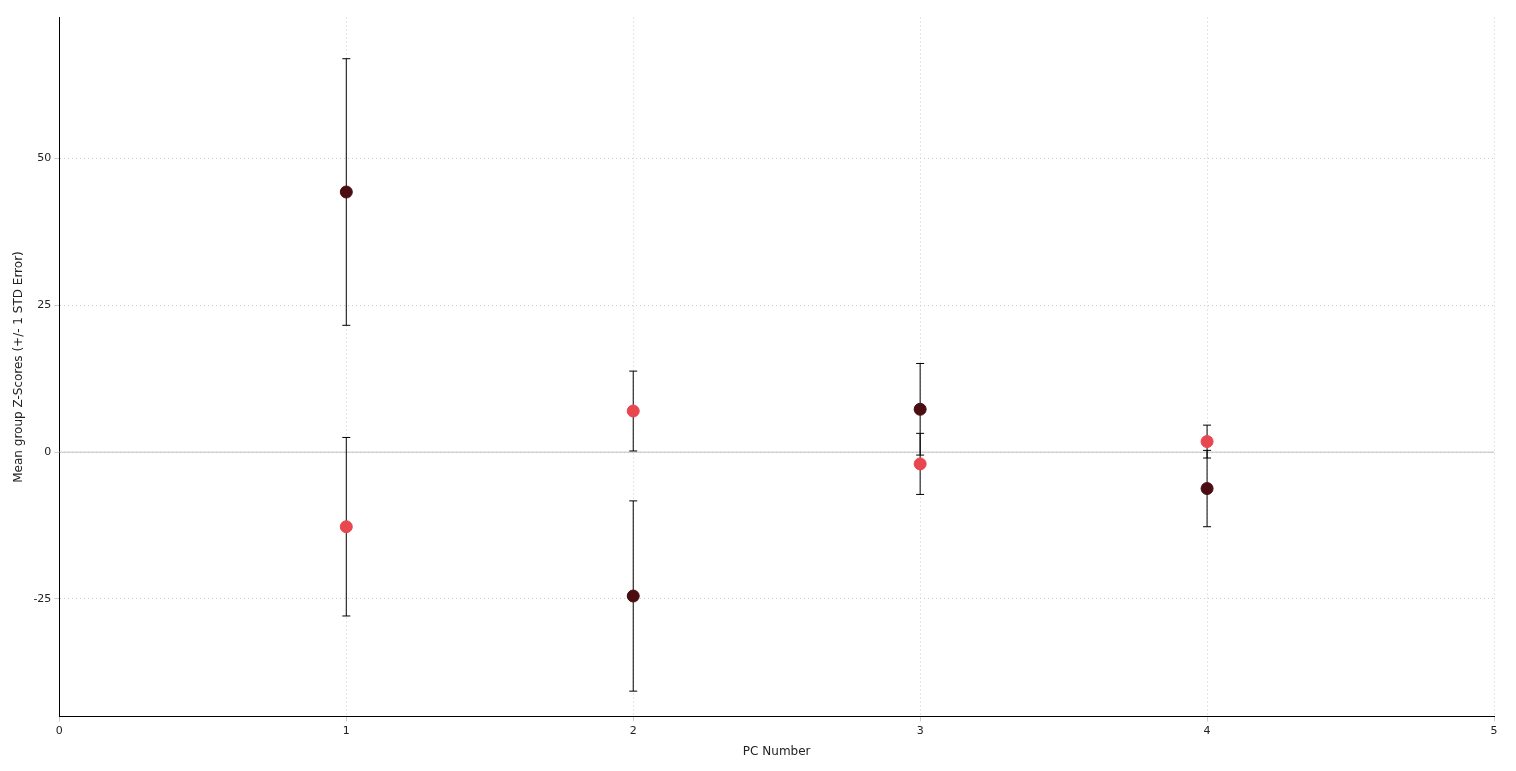 The image size is (1516, 771). Describe the element at coordinates (1494, 730) in the screenshot. I see `x-tick-label: 5` at that location.